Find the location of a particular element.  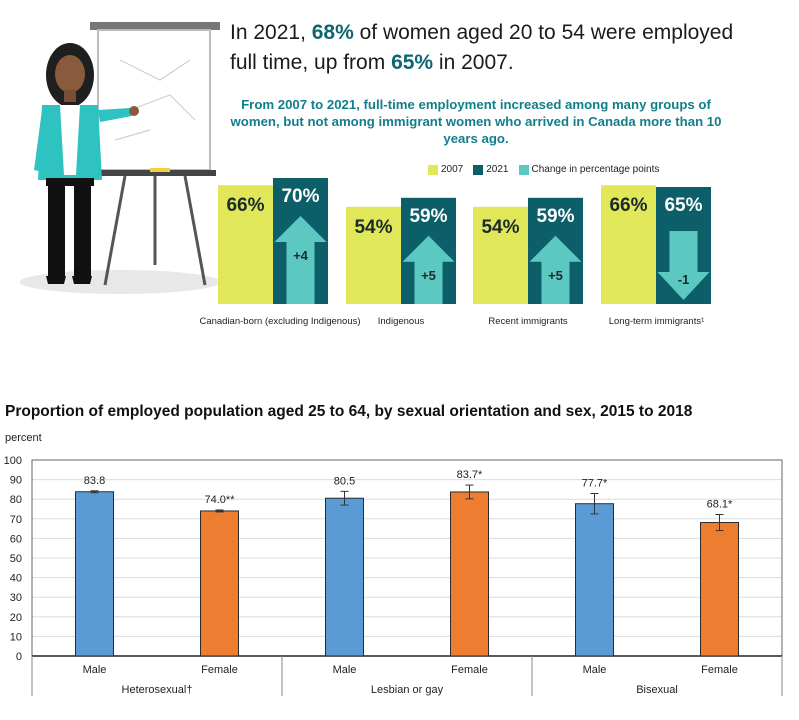

category-label-canadian-born: Canadian-born (excluding Indigenous) is located at coordinates (280, 321).